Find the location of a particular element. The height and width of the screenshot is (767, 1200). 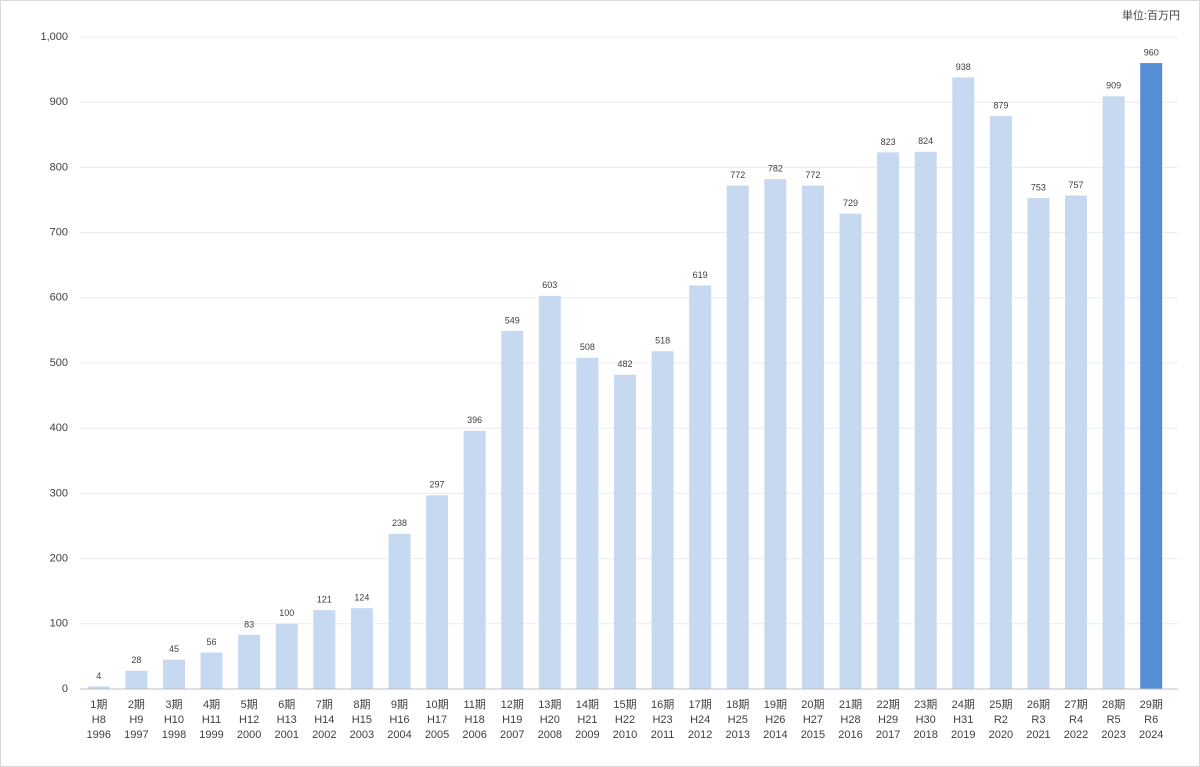

x-tick-label: 19期 is located at coordinates (775, 704).